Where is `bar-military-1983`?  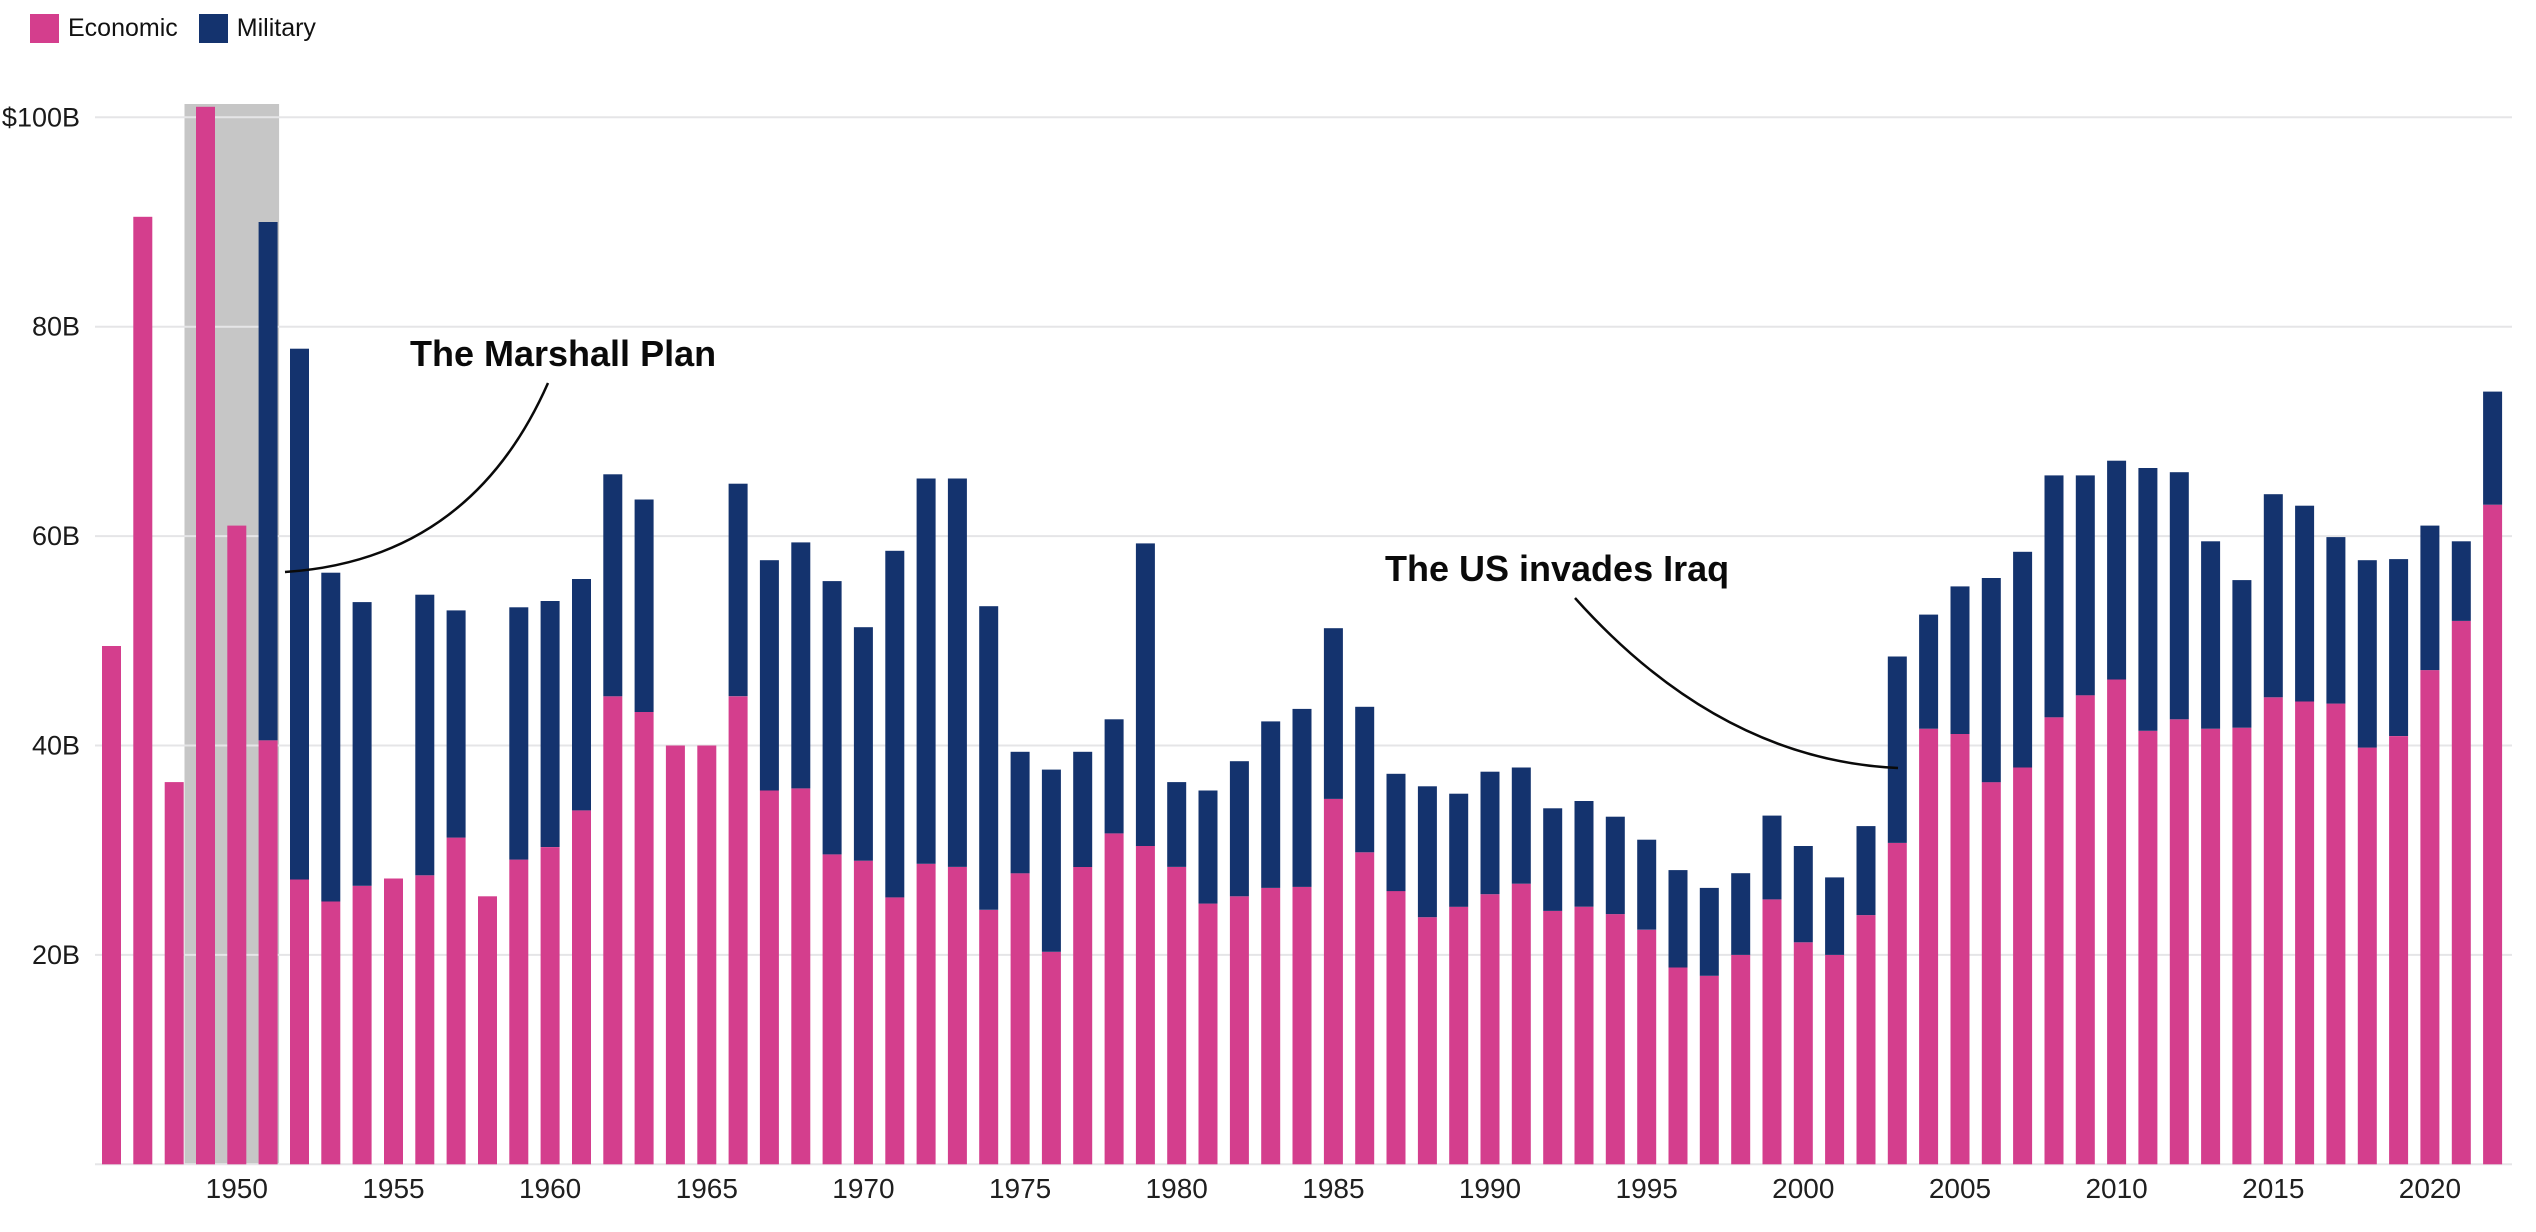
bar-military-1983 is located at coordinates (1271, 804).